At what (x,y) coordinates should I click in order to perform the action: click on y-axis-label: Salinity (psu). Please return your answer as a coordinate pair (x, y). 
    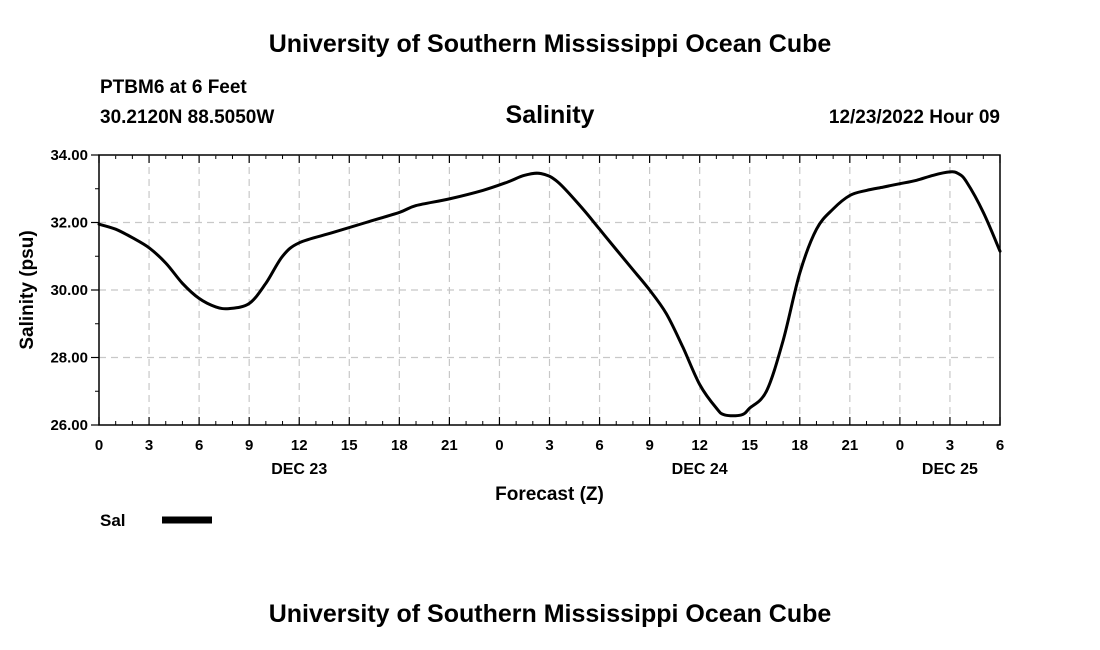
    Looking at the image, I should click on (27, 289).